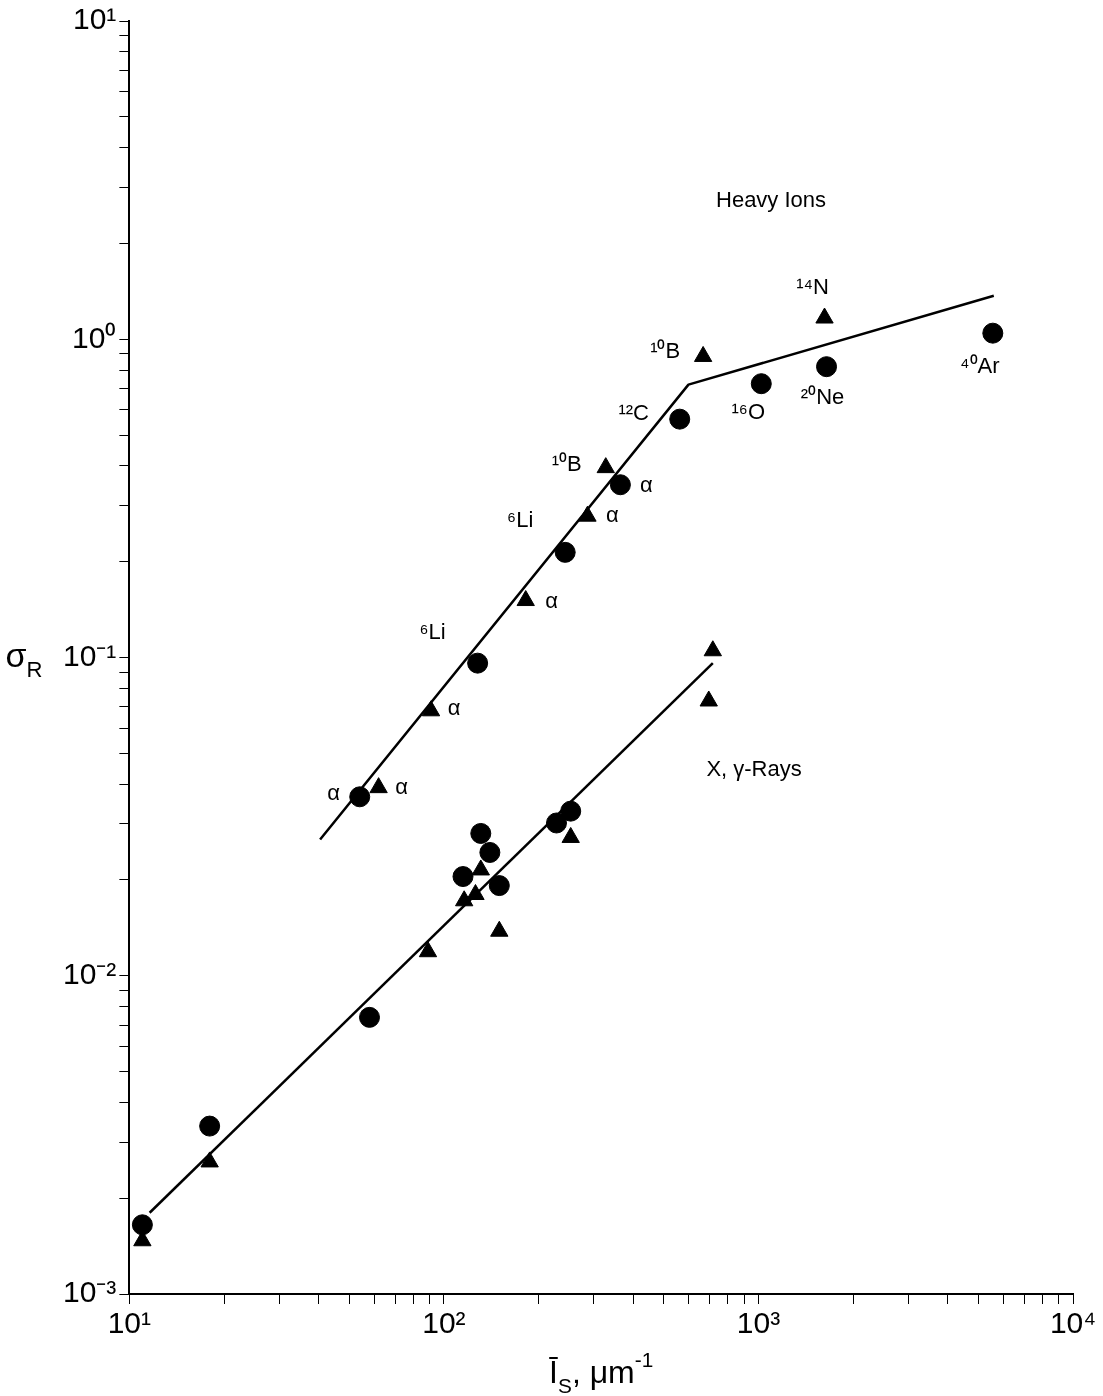  Describe the element at coordinates (90, 974) in the screenshot. I see `y-tick-label: 10⁻²` at that location.